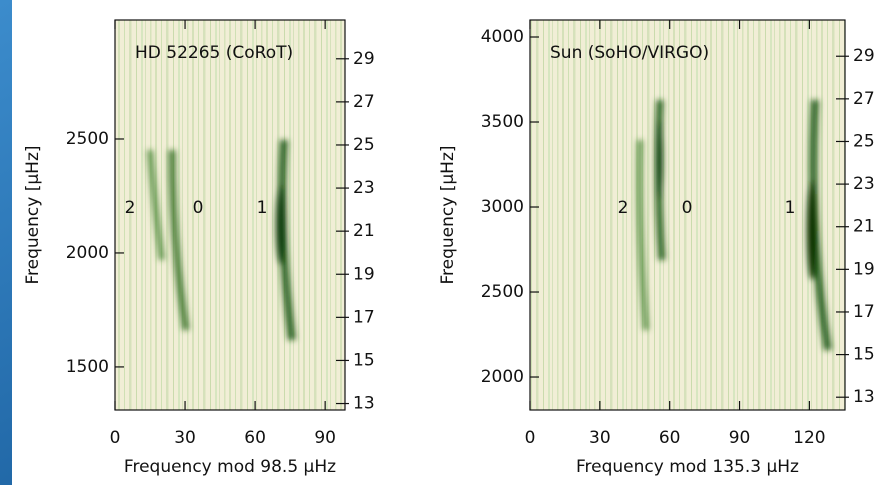 This screenshot has height=485, width=881. Describe the element at coordinates (87, 367) in the screenshot. I see `y-tick-label: 1500` at that location.